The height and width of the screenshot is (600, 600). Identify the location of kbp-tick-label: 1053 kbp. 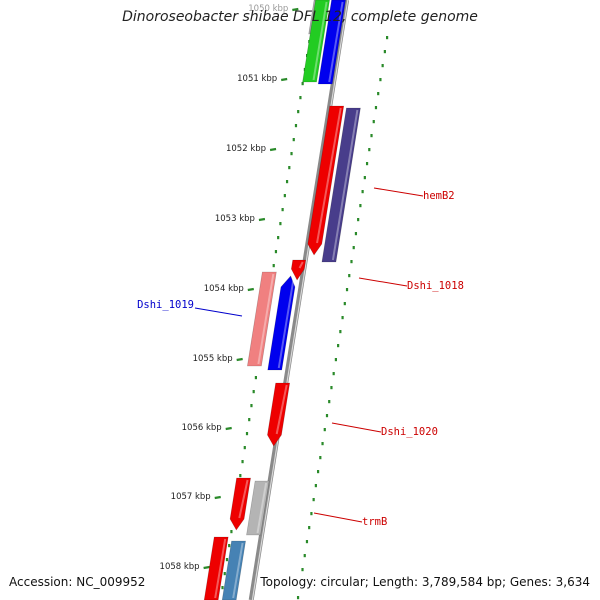
(235, 219).